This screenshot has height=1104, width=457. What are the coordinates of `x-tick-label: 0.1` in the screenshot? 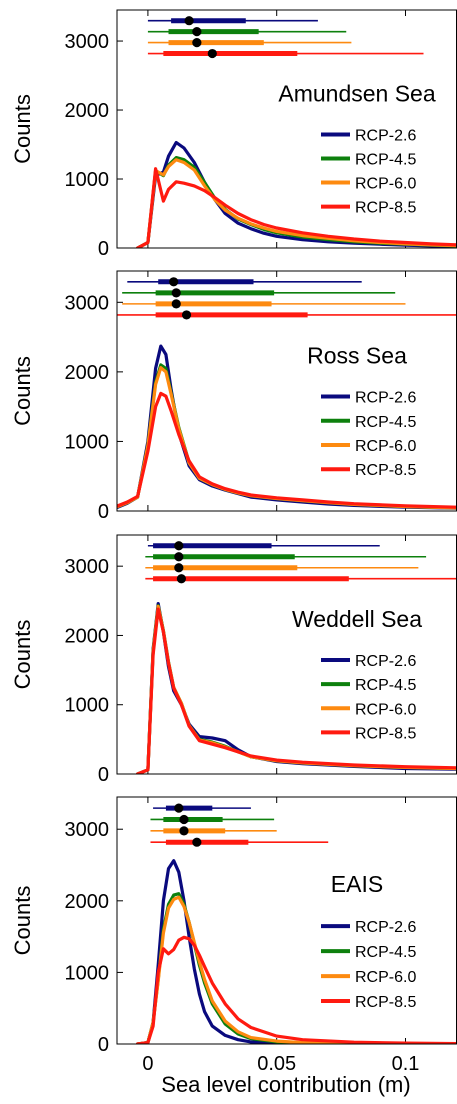 It's located at (406, 1064).